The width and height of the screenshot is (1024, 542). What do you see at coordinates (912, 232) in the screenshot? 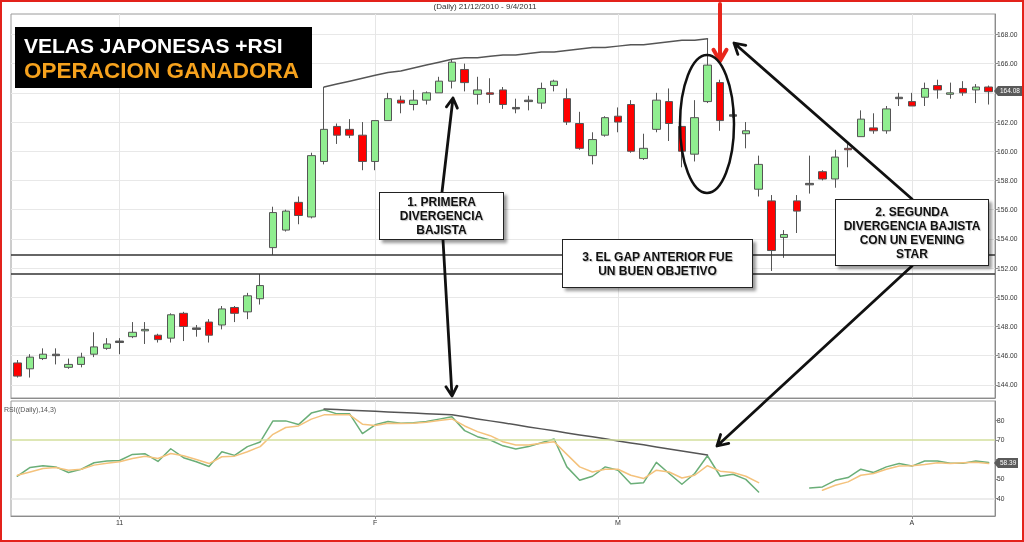
I see `annotation: 2. SEGUNDA DIVERGENCIA BAJISTA CON UN EVENING STAR` at bounding box center [912, 232].